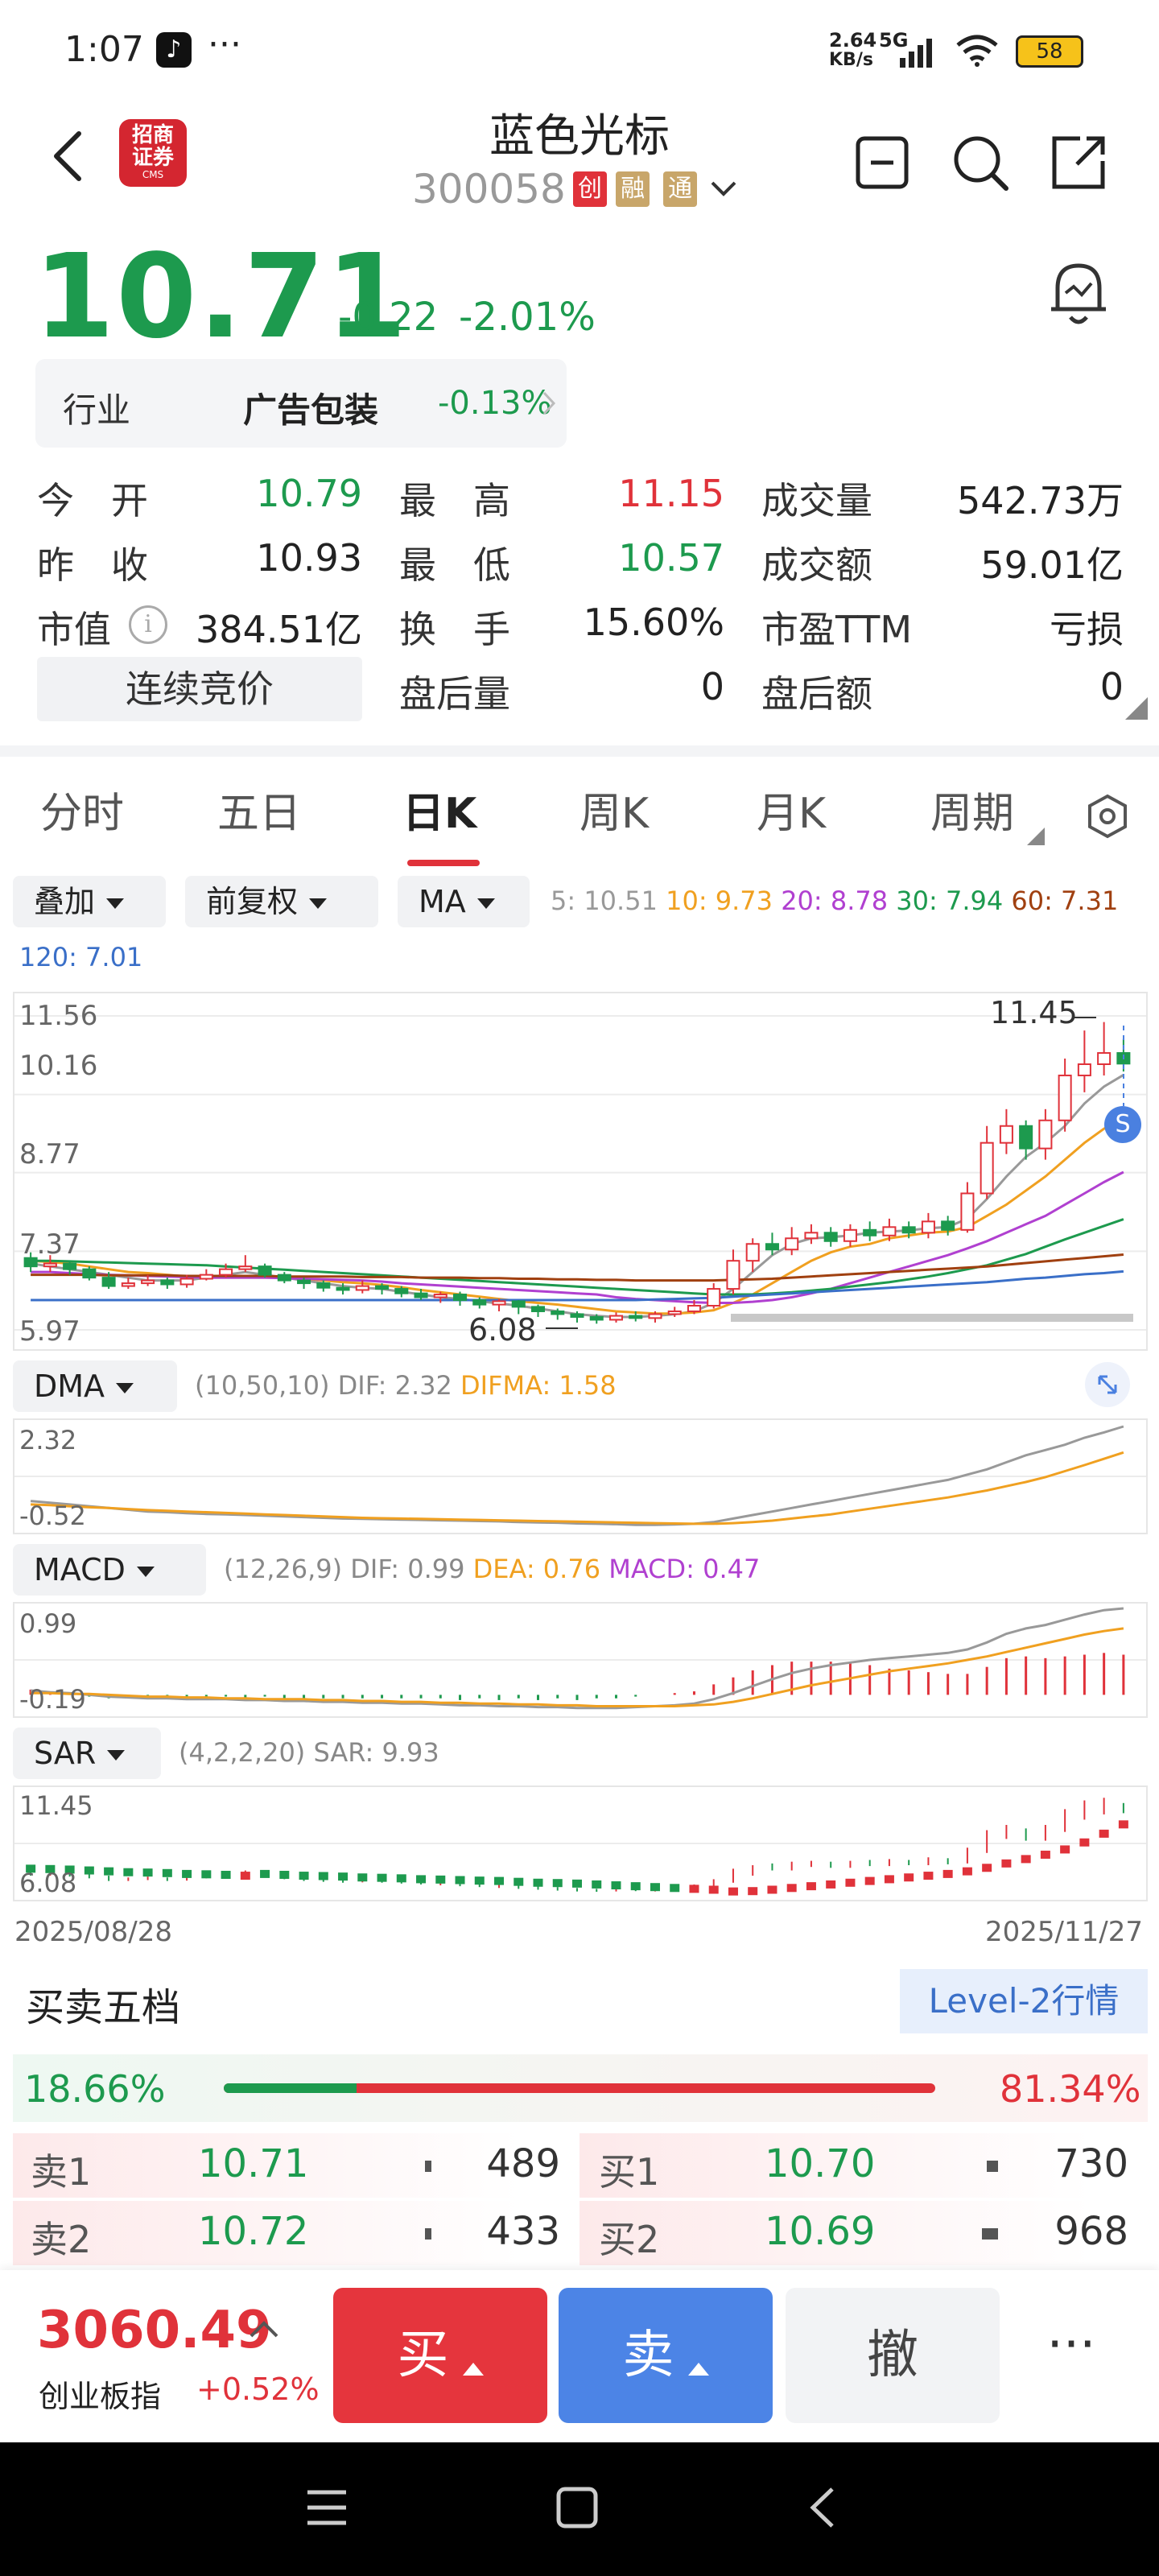  Describe the element at coordinates (853, 40) in the screenshot. I see `net-speed-top: 2.64` at that location.